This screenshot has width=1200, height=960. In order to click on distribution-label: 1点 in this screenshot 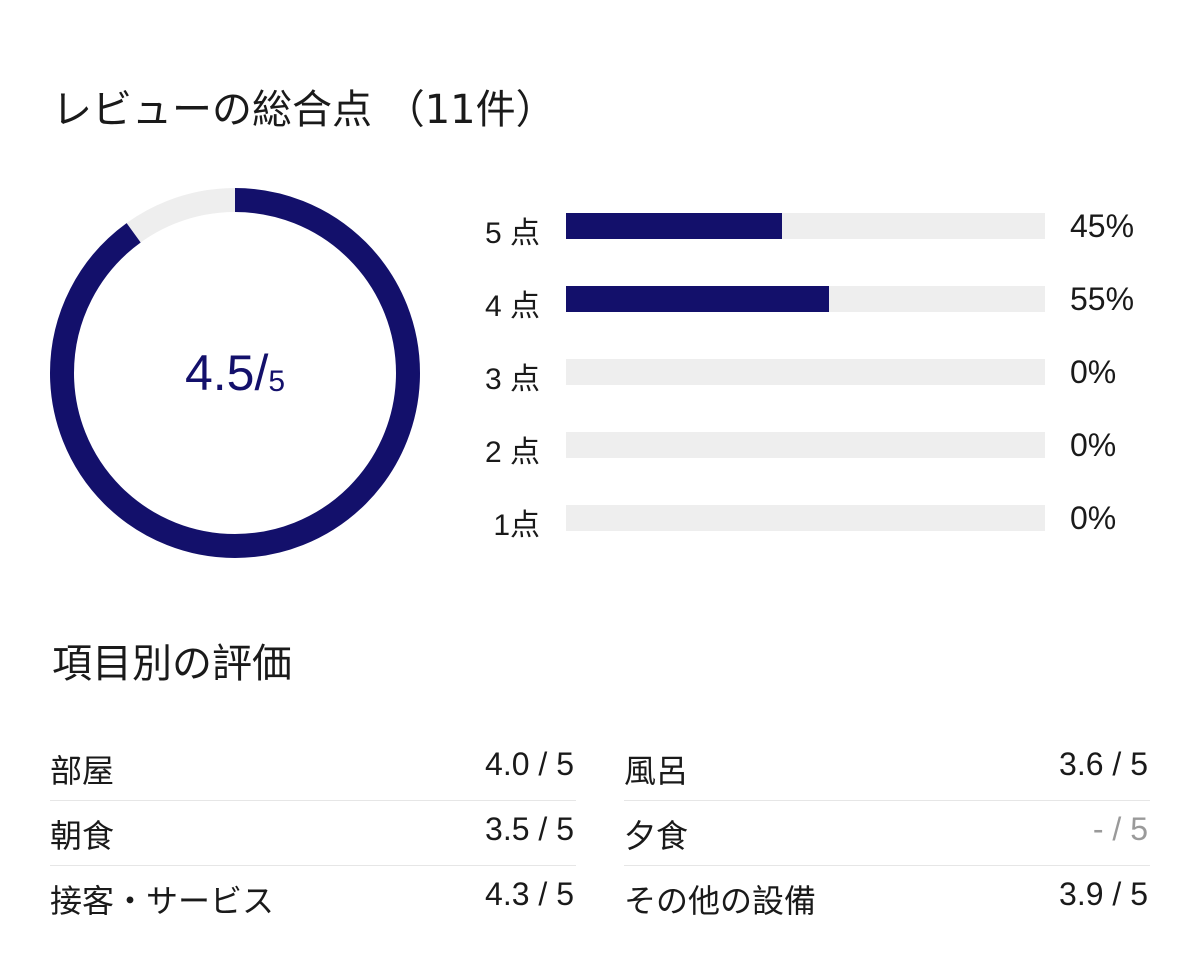, I will do `click(516, 525)`.